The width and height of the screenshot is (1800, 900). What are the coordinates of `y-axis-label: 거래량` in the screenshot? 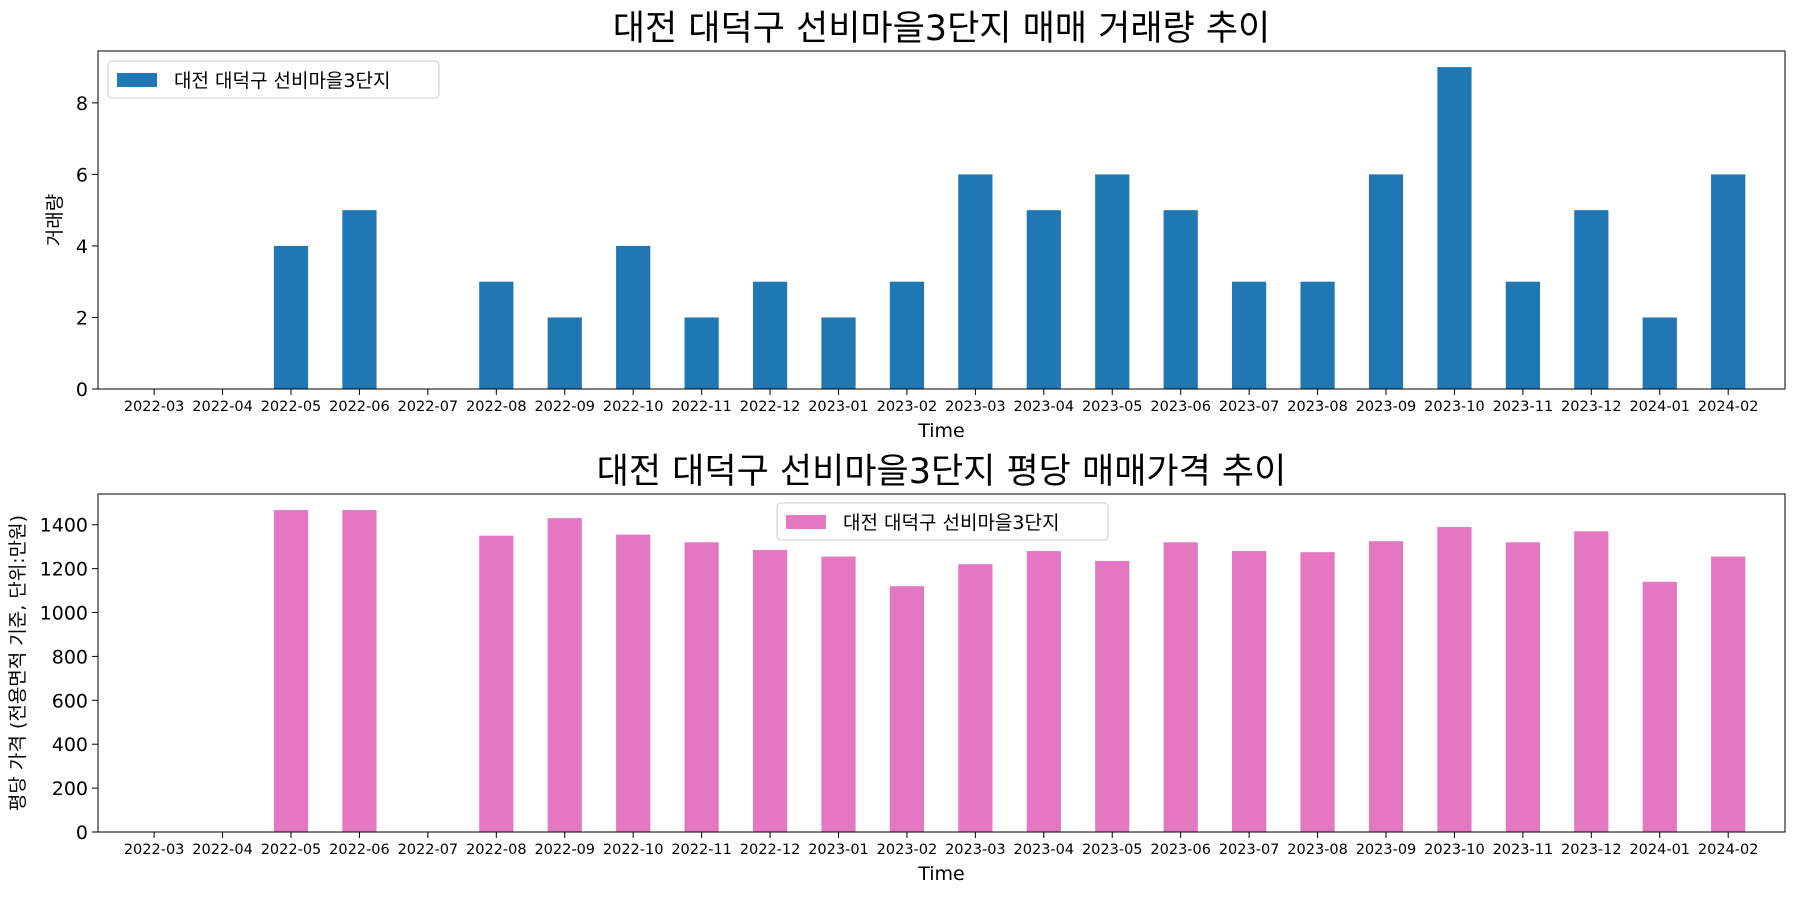 It's located at (55, 220).